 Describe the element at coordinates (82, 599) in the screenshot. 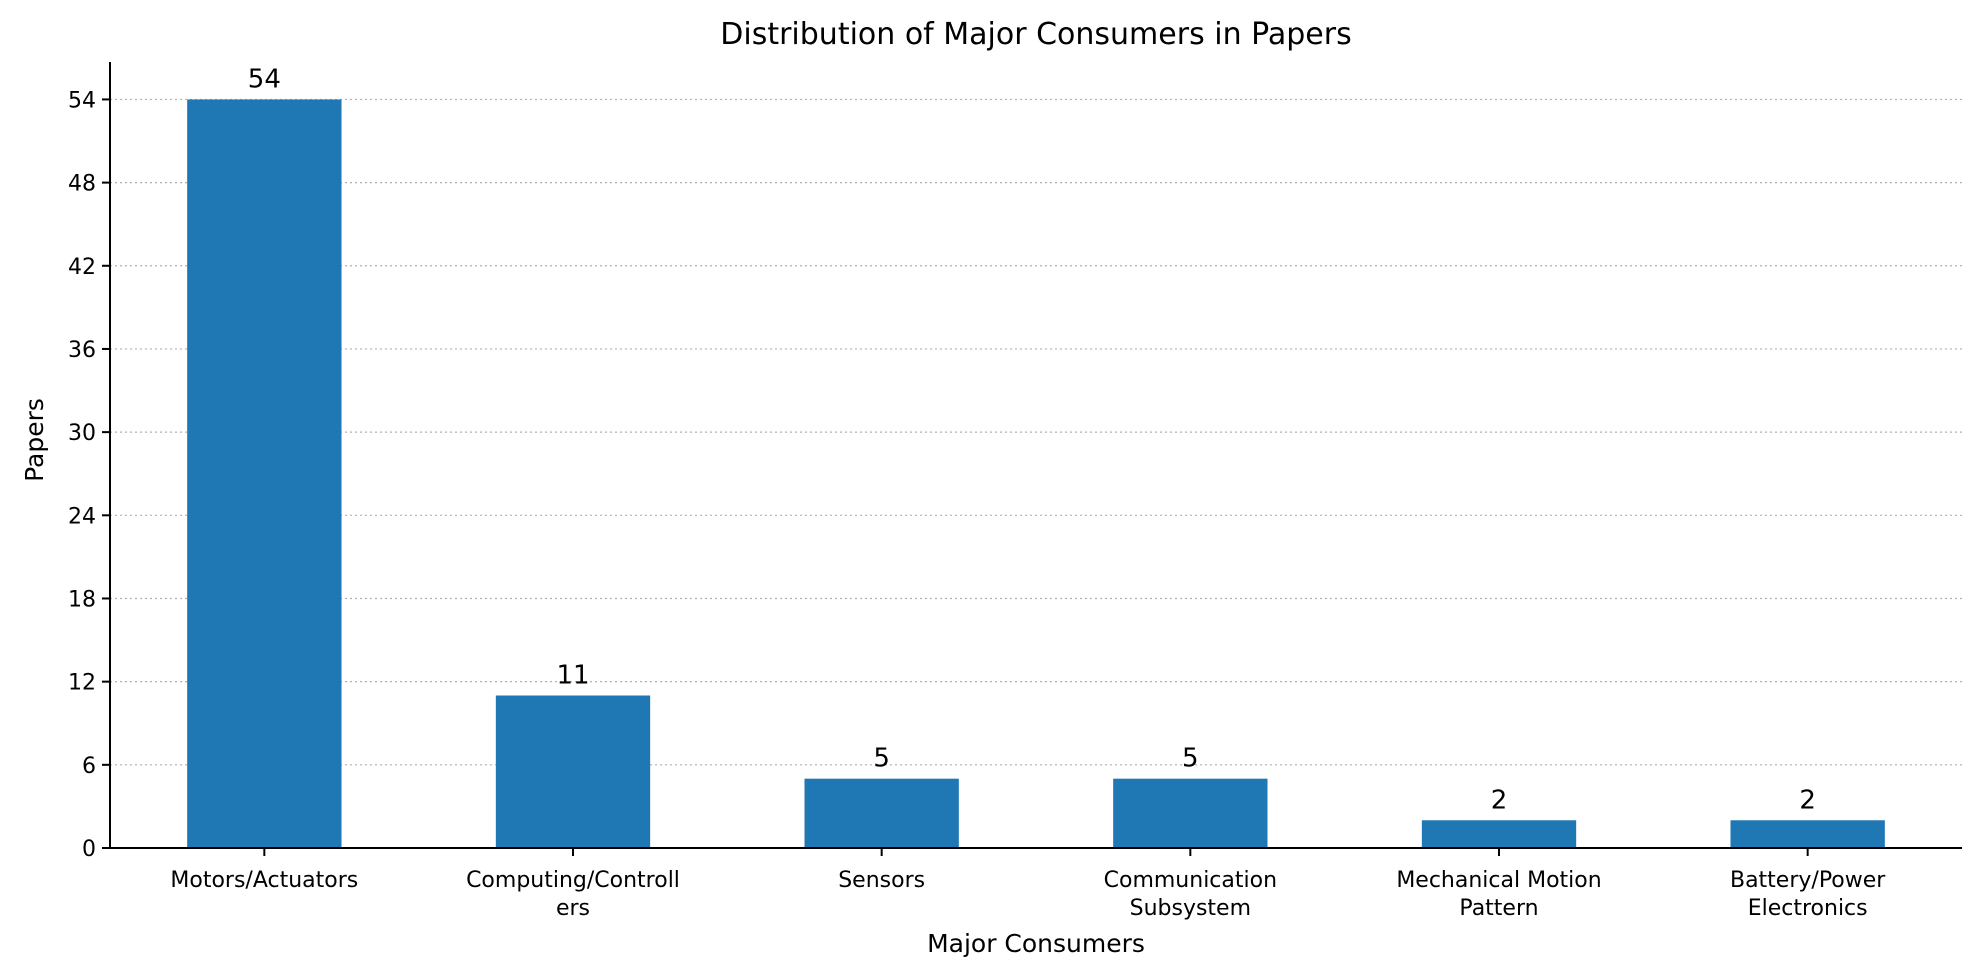

I see `y-tick-label: 18` at that location.